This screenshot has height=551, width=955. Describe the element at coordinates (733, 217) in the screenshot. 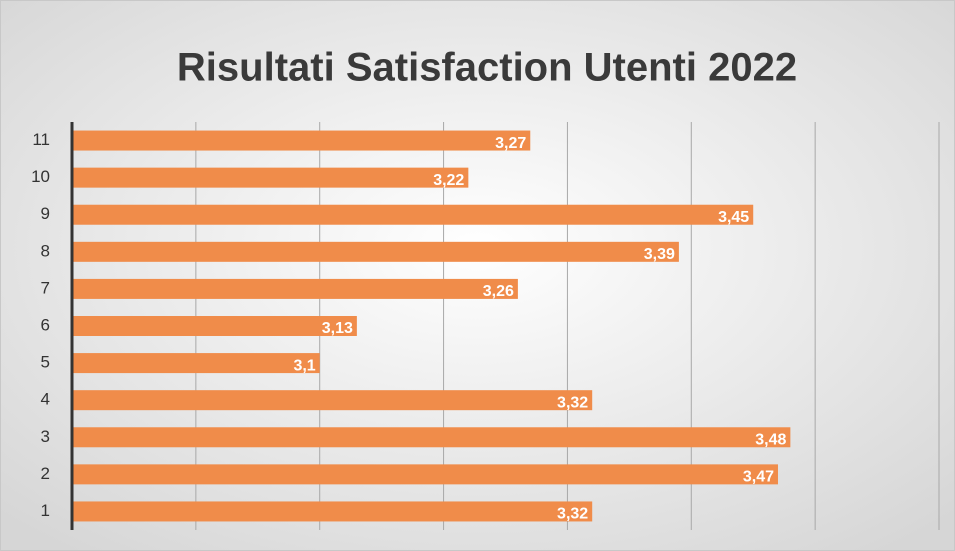

I see `data-label: 3,45` at that location.